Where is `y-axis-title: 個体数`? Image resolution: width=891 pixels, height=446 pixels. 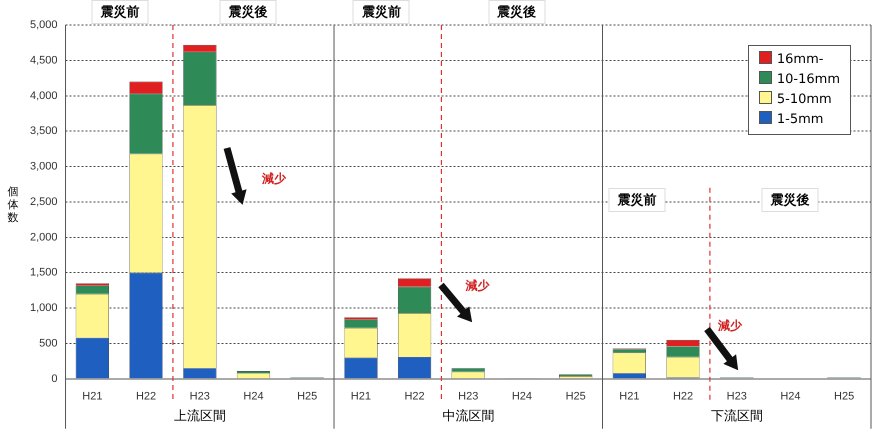
y-axis-title: 個体数 is located at coordinates (13, 204).